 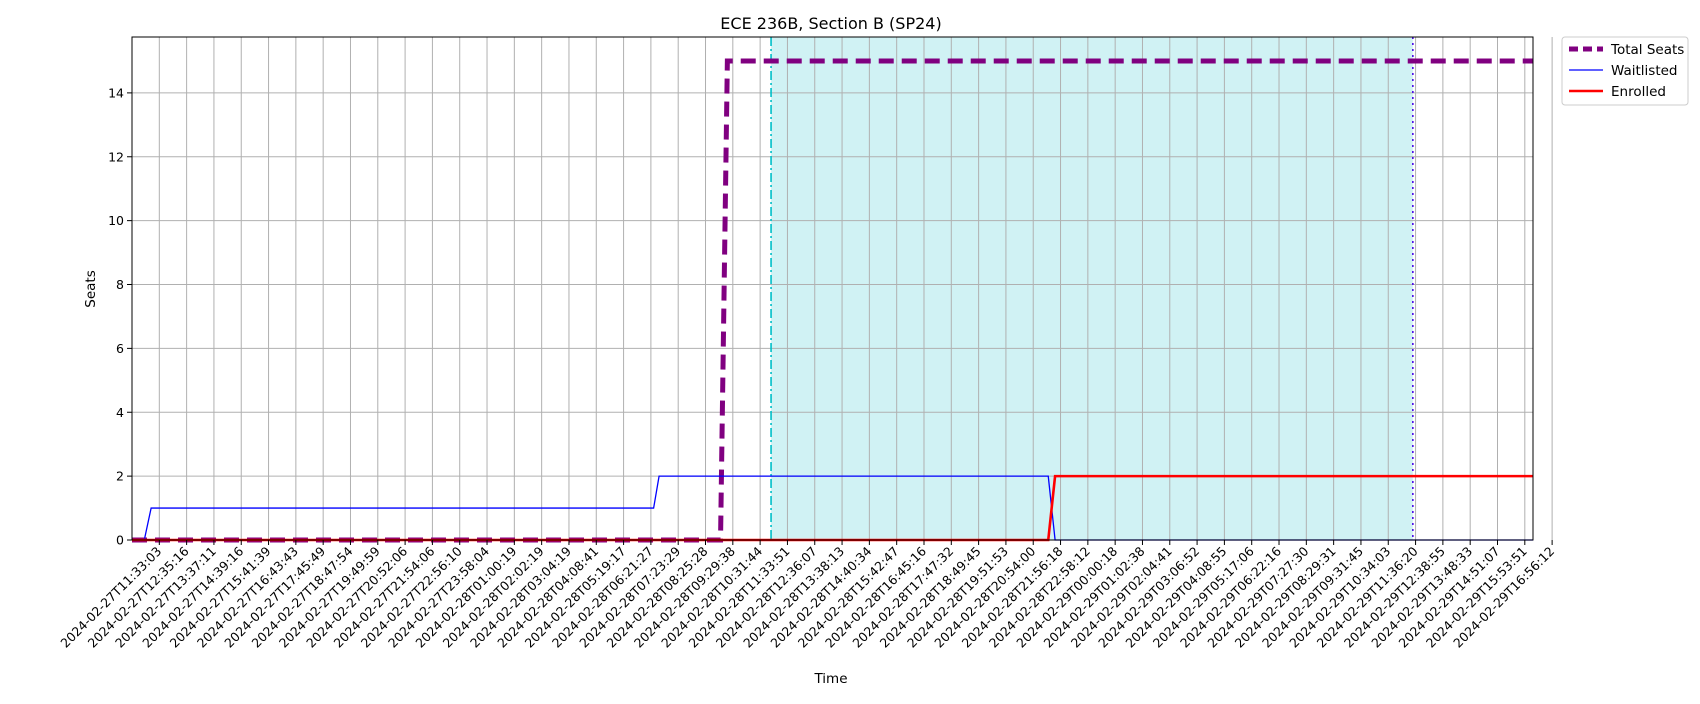 What do you see at coordinates (830, 679) in the screenshot?
I see `x-axis-title: Time` at bounding box center [830, 679].